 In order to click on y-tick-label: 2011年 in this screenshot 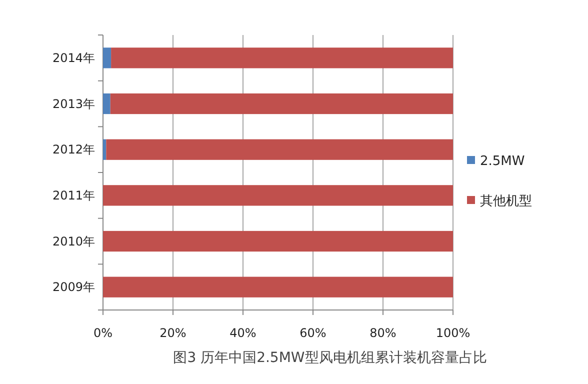, I will do `click(73, 195)`.